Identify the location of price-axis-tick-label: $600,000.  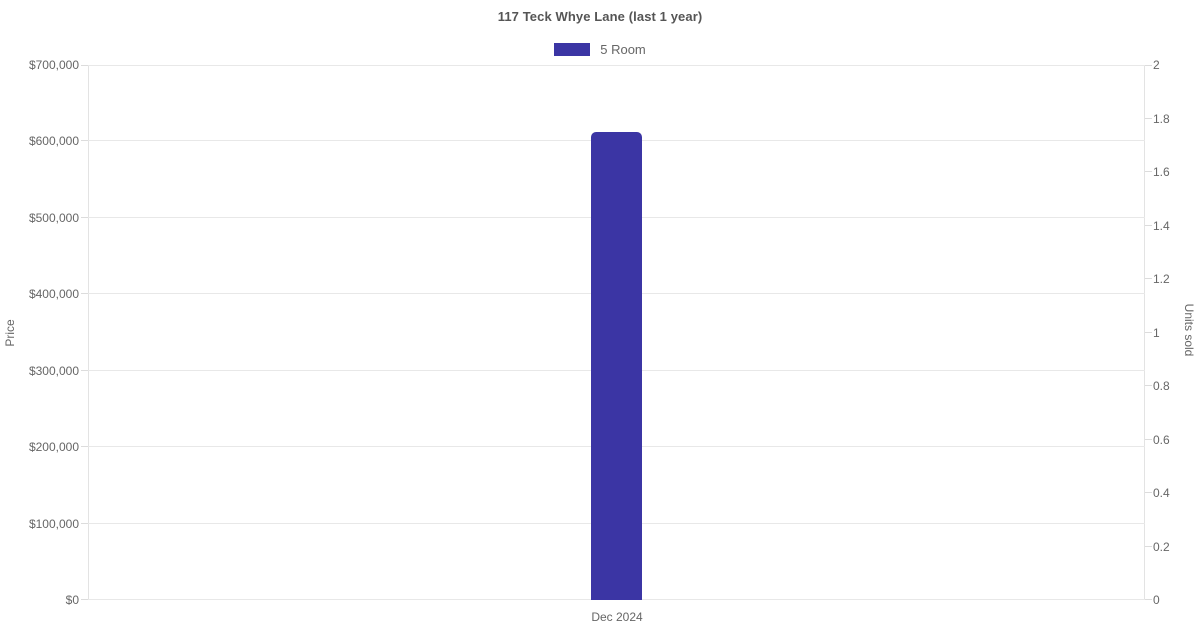
(53, 141).